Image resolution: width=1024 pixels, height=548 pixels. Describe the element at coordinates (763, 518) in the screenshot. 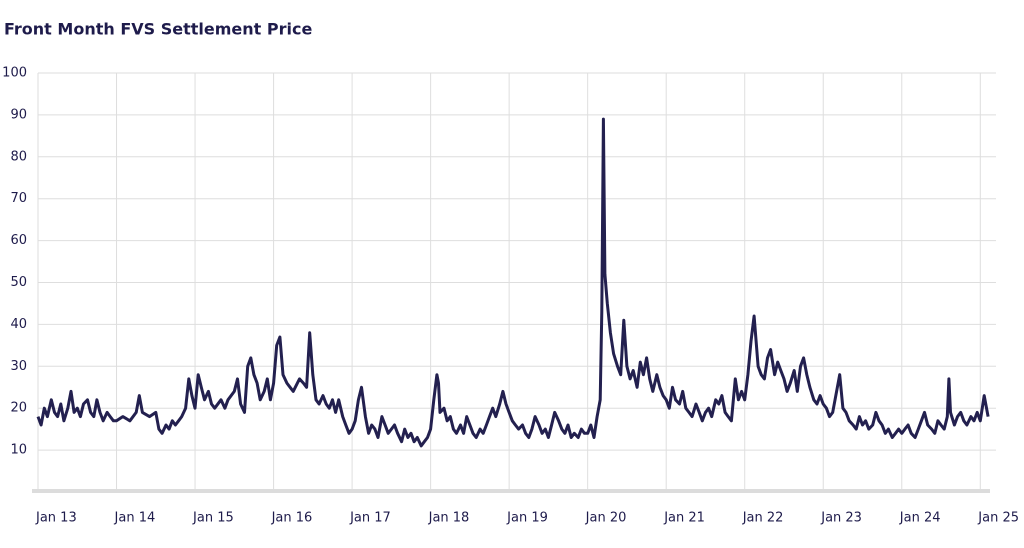

I see `x-tick-label: Jan 22` at that location.